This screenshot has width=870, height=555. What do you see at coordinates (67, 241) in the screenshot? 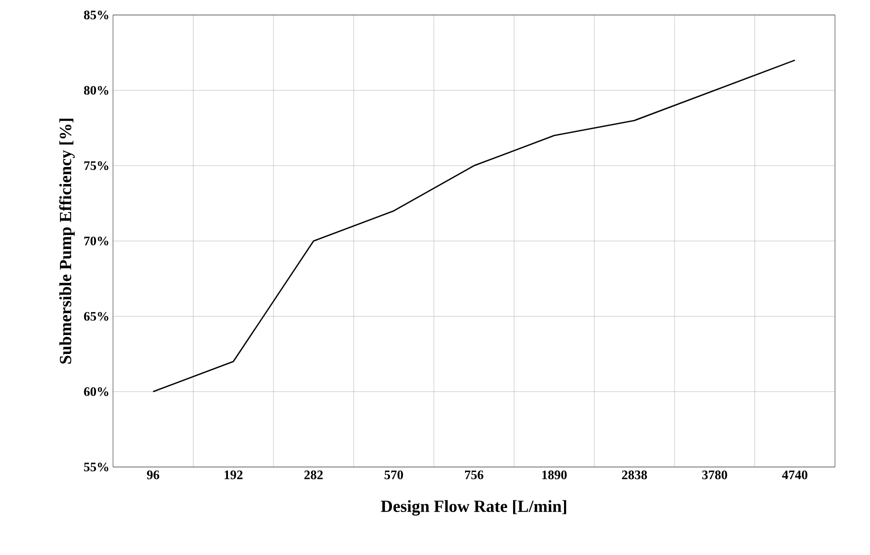
I see `y-axis-title: Submersible Pump Efficiency [%]` at bounding box center [67, 241].